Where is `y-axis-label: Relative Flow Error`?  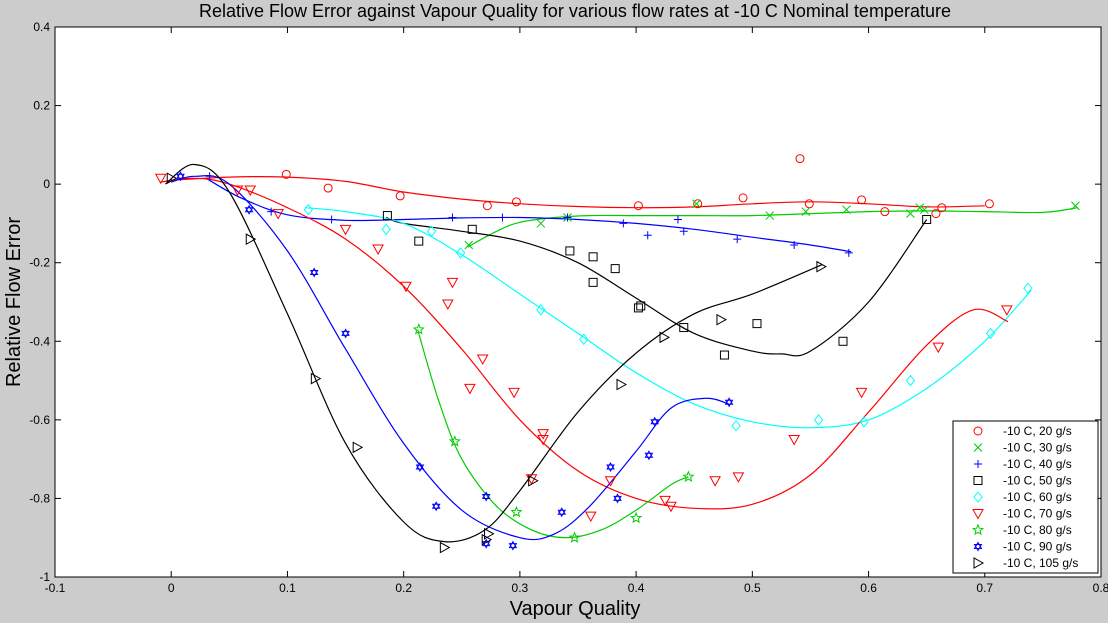
y-axis-label: Relative Flow Error is located at coordinates (14, 302).